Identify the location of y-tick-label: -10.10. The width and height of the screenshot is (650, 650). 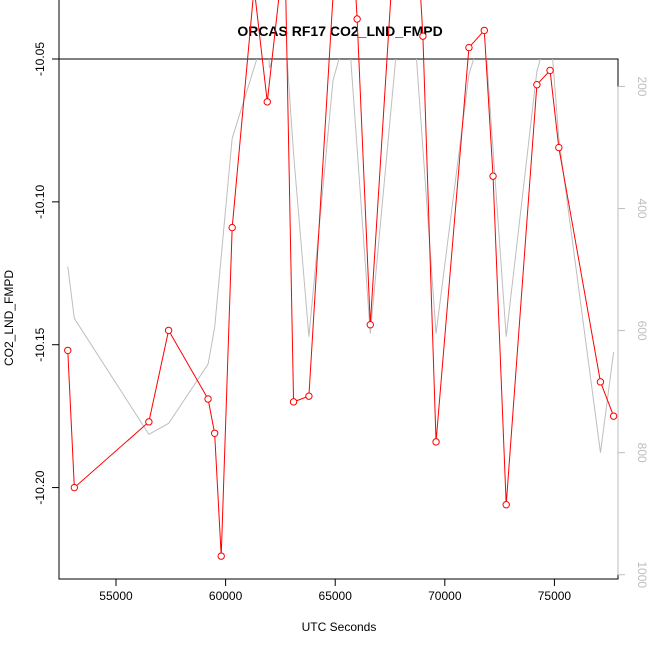
(40, 202).